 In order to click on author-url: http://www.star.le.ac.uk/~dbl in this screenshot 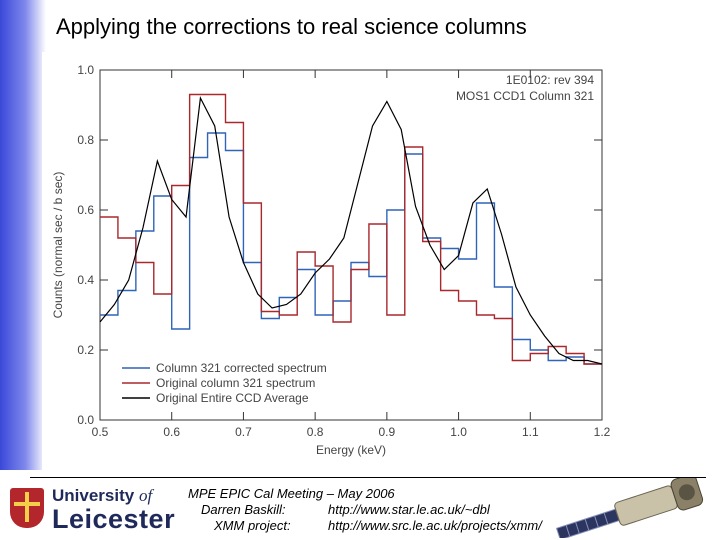, I will do `click(409, 509)`.